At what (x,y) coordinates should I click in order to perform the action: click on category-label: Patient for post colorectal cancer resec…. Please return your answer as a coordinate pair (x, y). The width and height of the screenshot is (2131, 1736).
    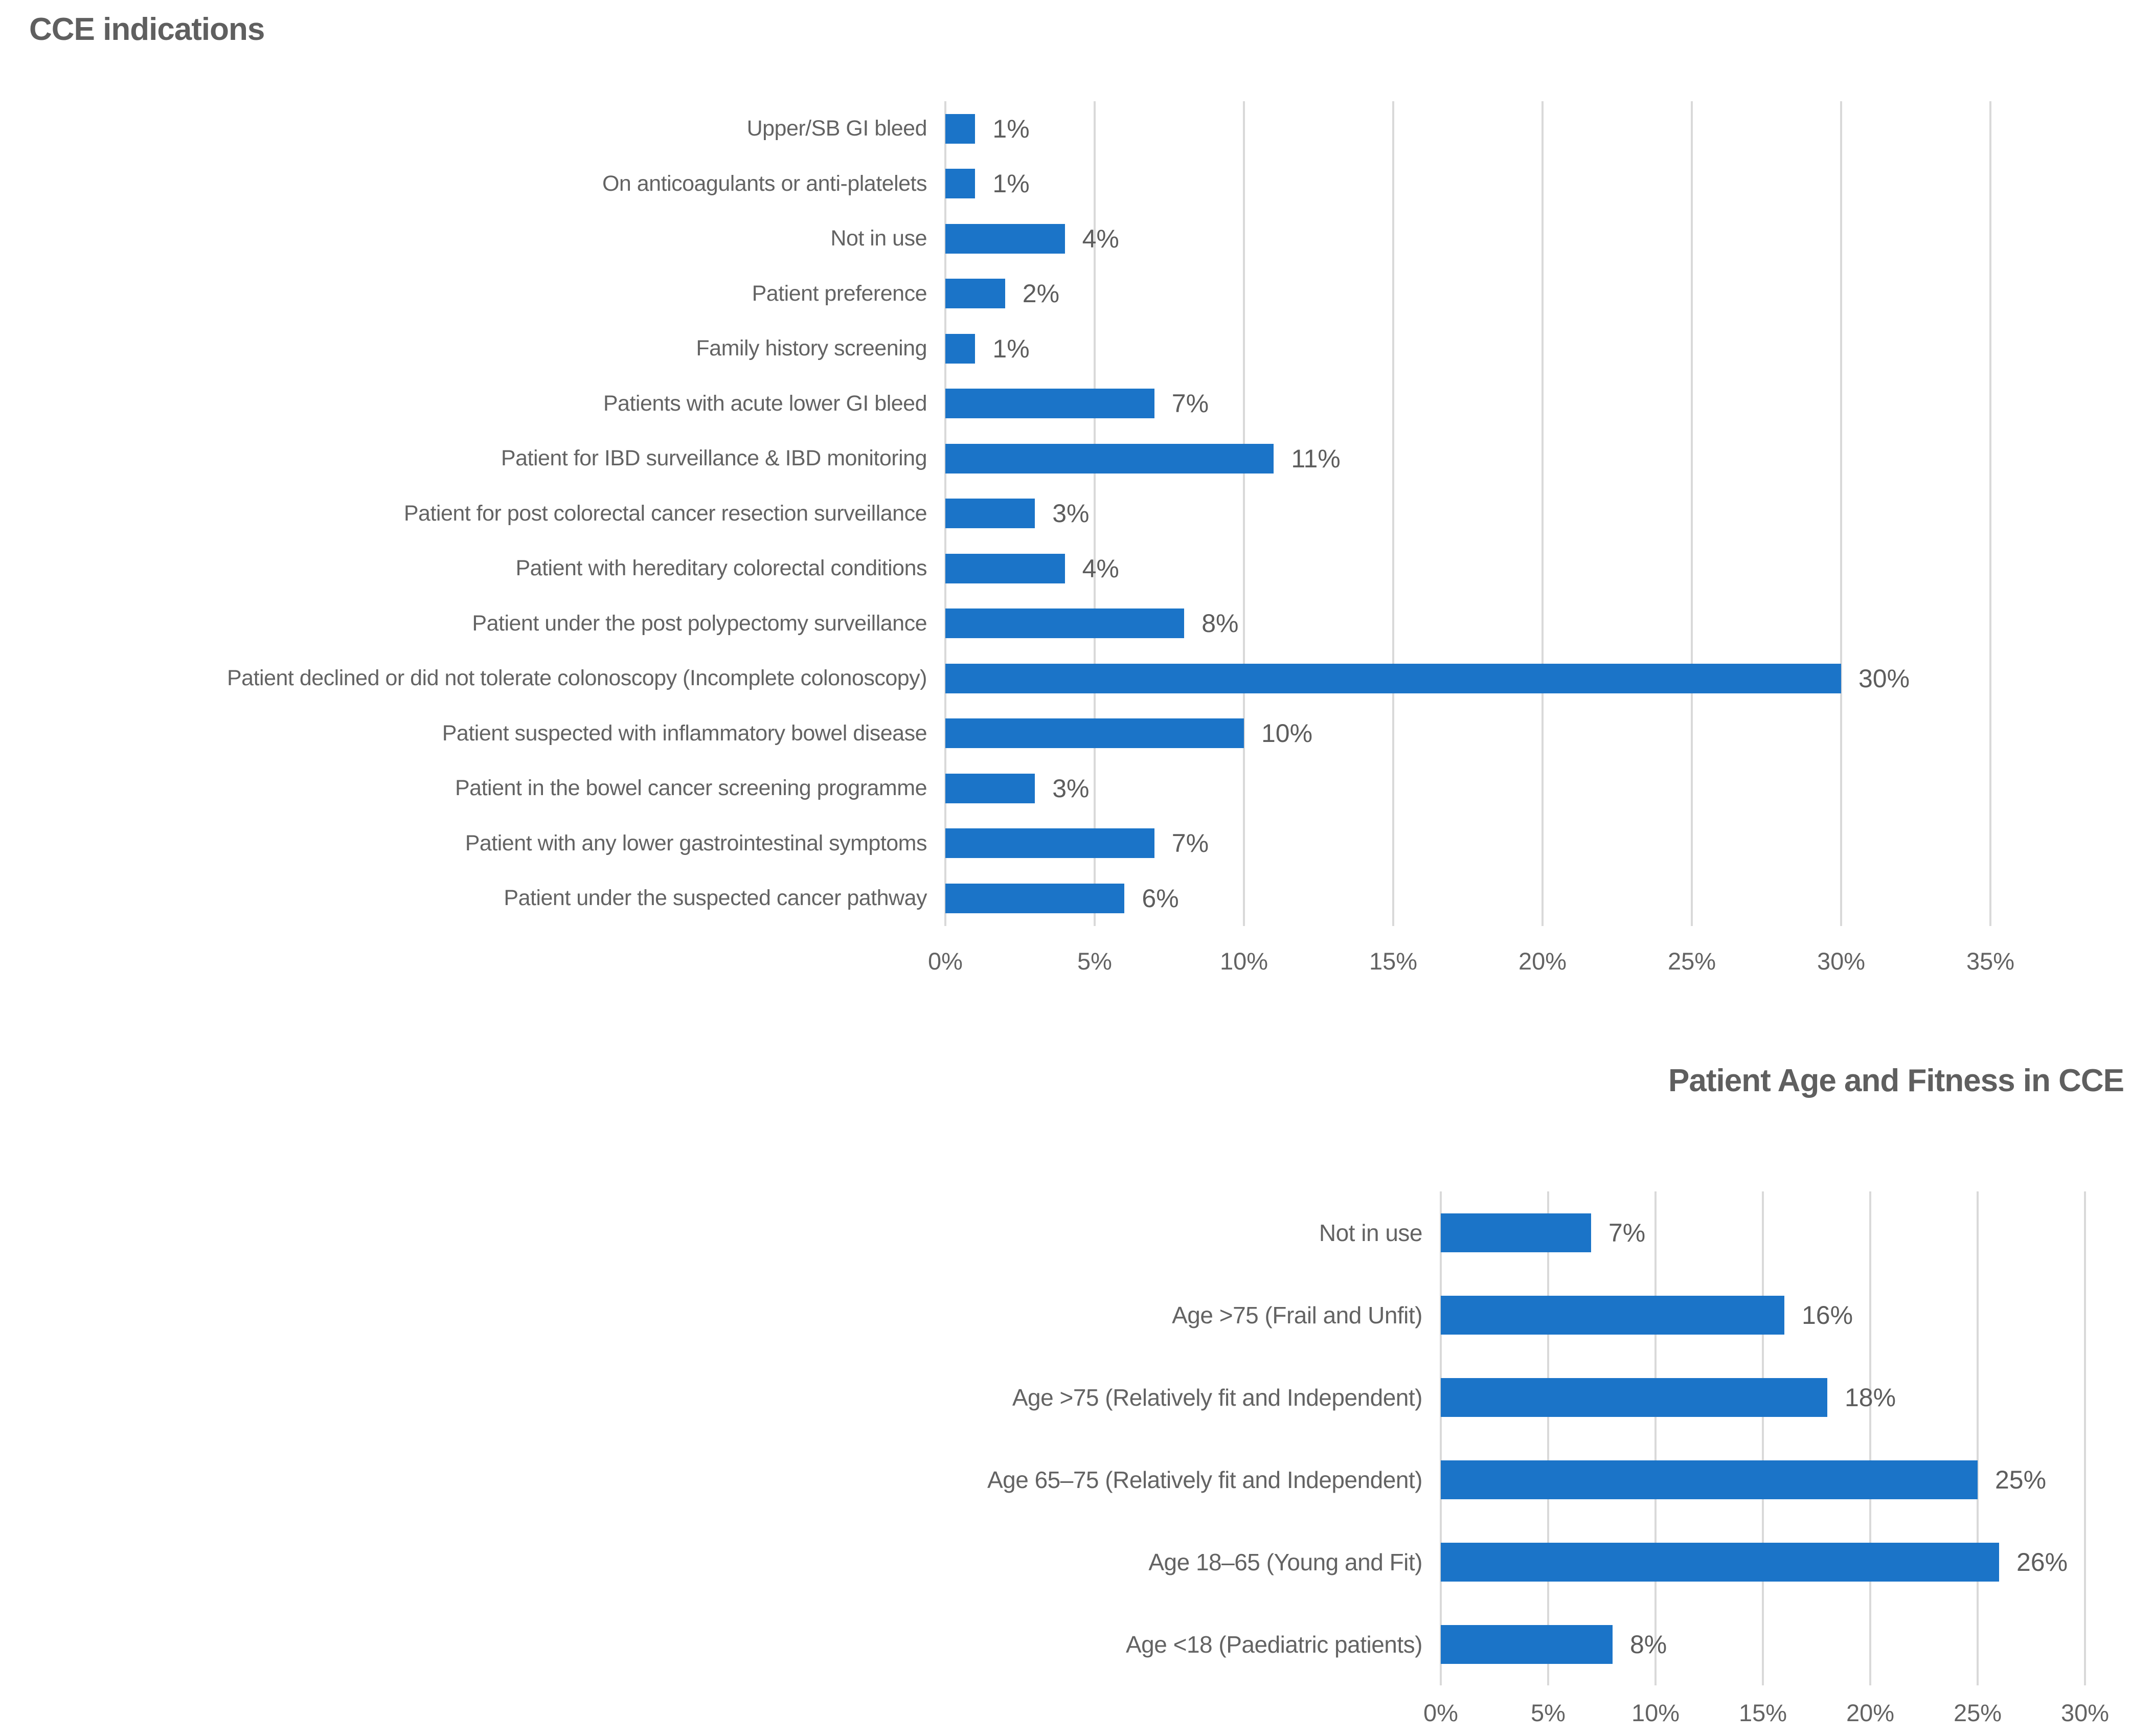
    Looking at the image, I should click on (665, 513).